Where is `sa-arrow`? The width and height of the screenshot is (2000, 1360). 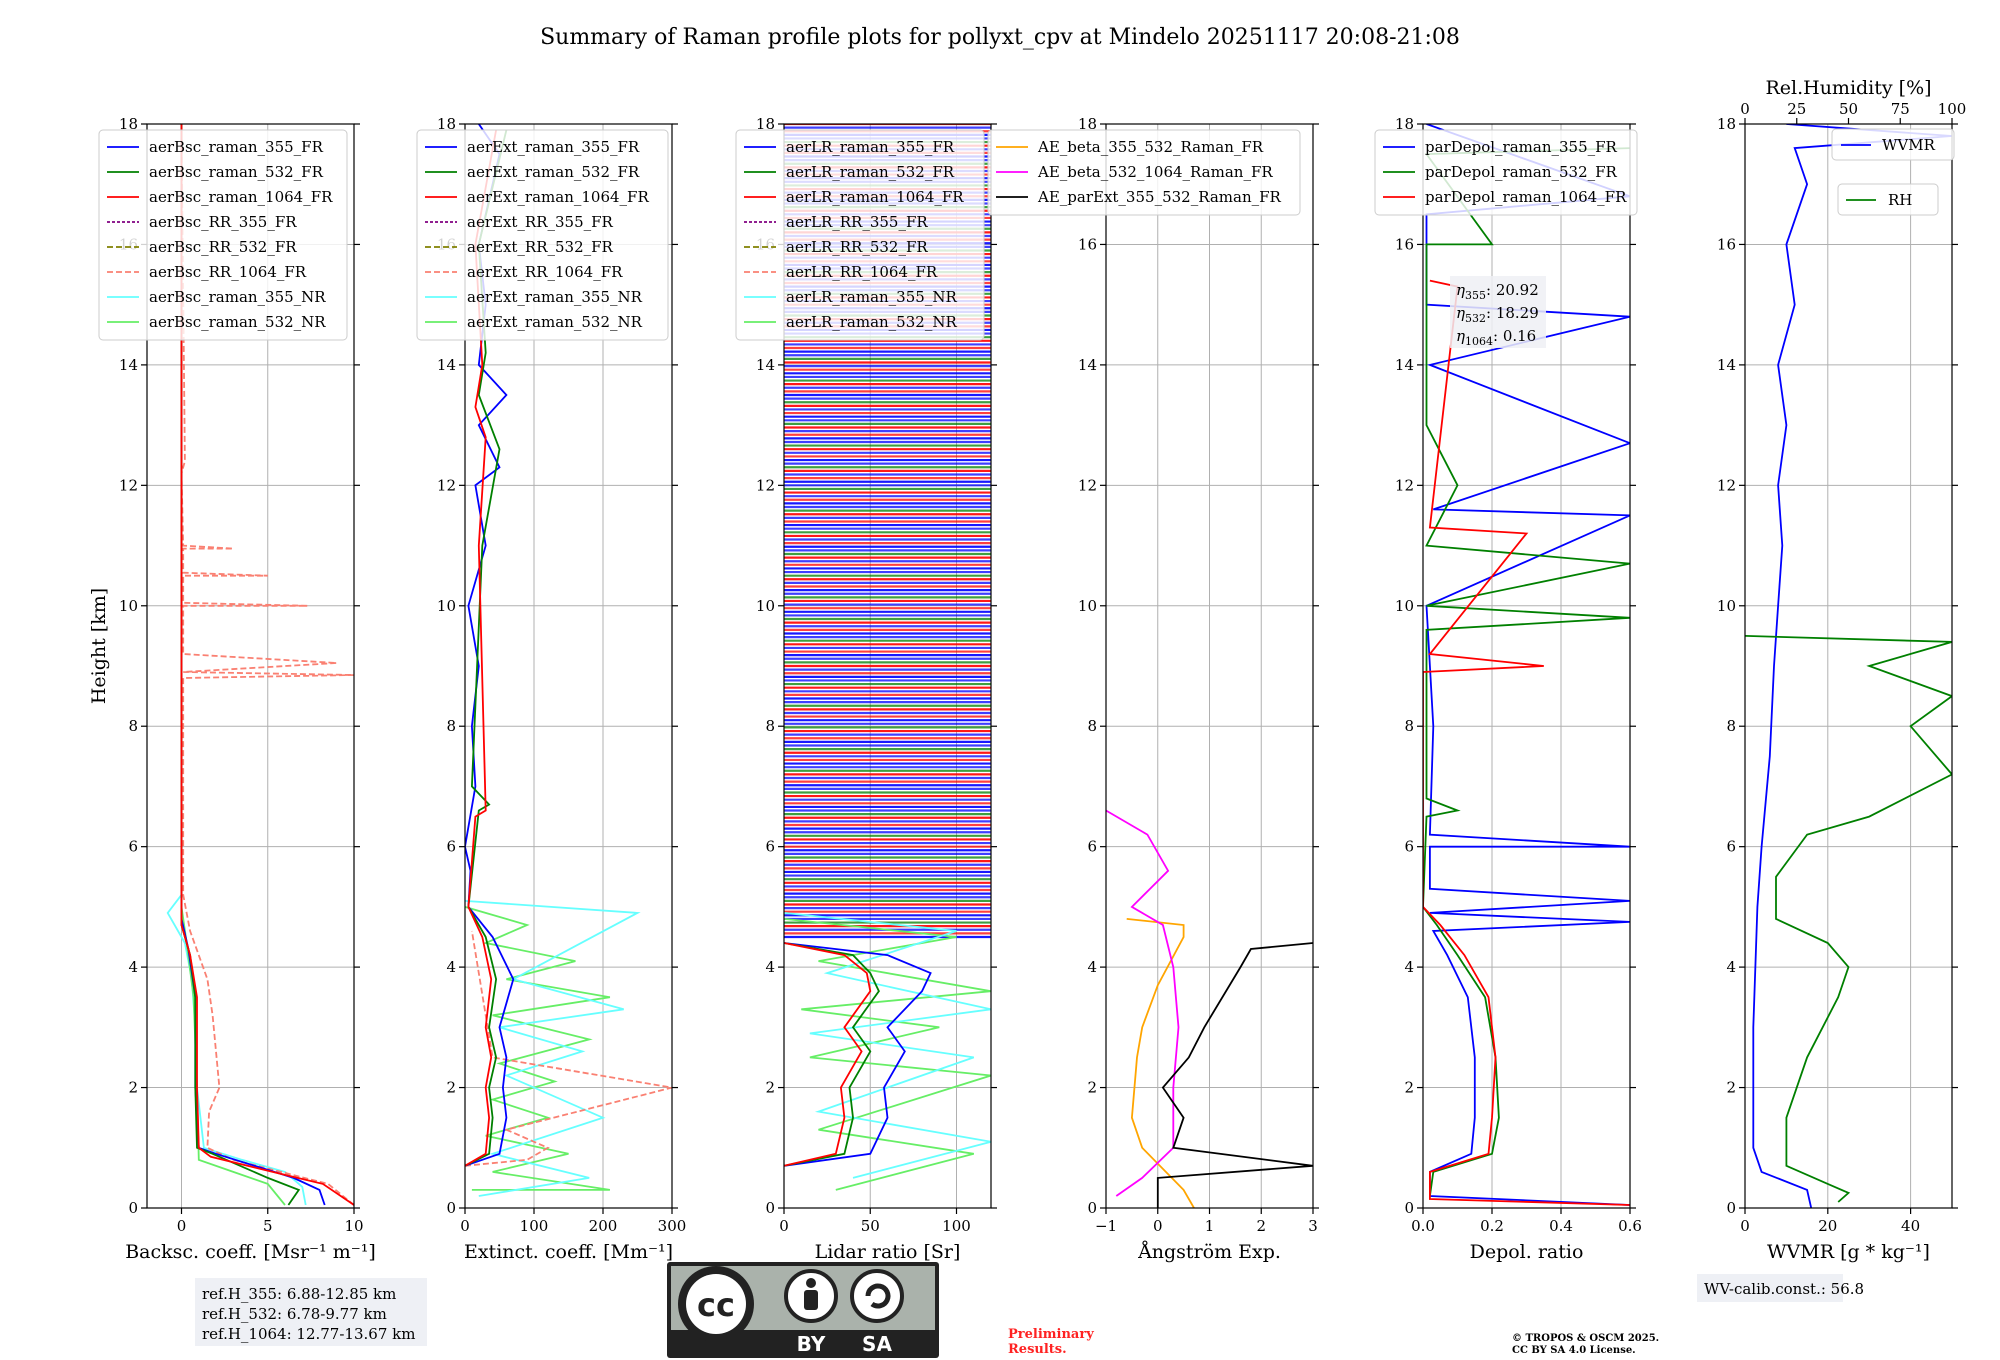
sa-arrow is located at coordinates (878, 1296).